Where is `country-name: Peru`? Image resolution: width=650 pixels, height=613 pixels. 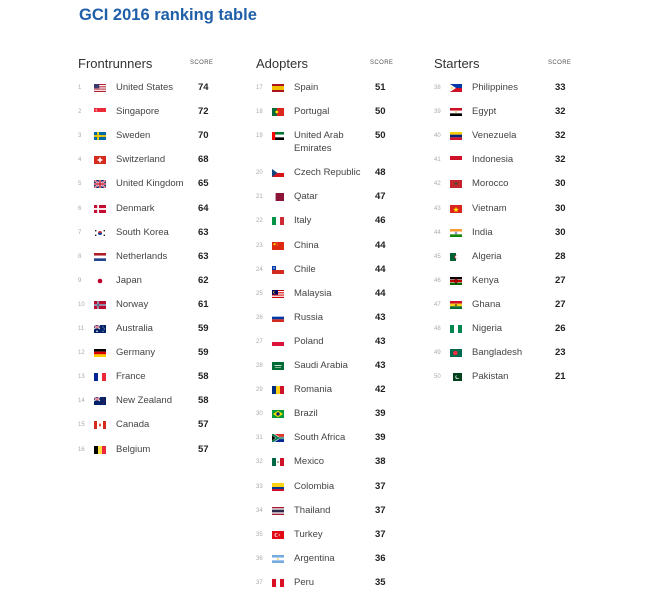 country-name: Peru is located at coordinates (304, 582).